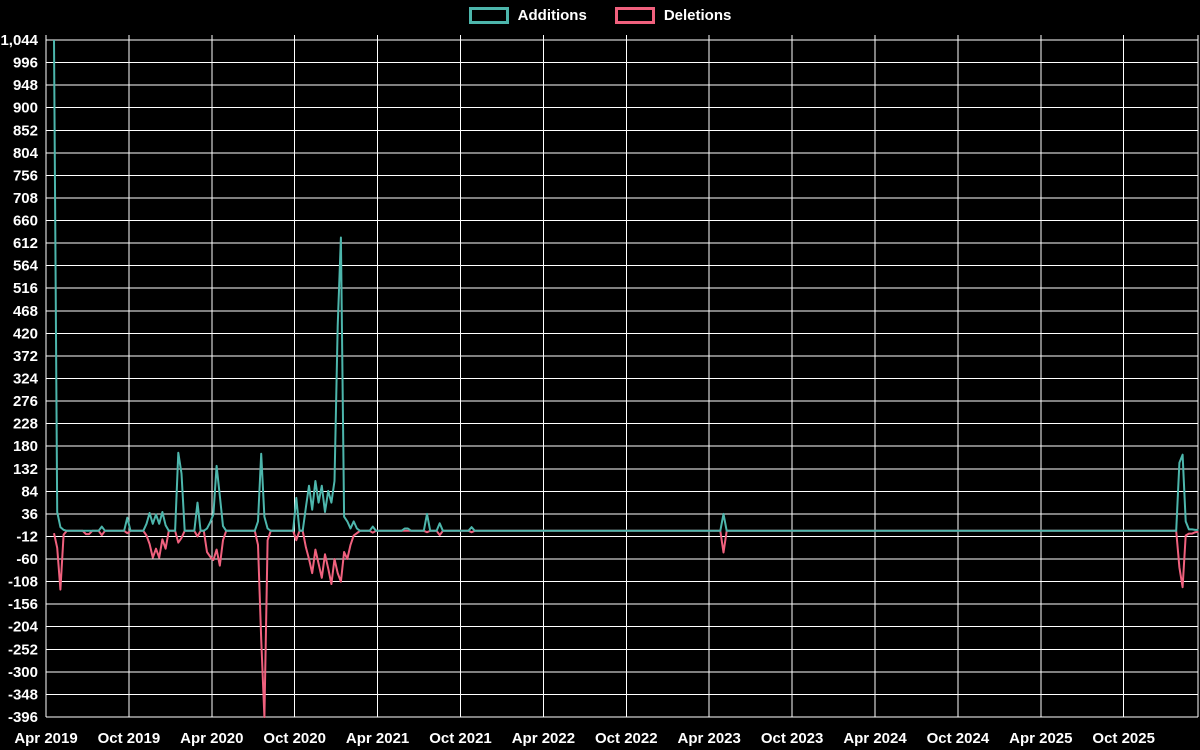  Describe the element at coordinates (626, 738) in the screenshot. I see `x-axis-label: Oct 2022` at that location.